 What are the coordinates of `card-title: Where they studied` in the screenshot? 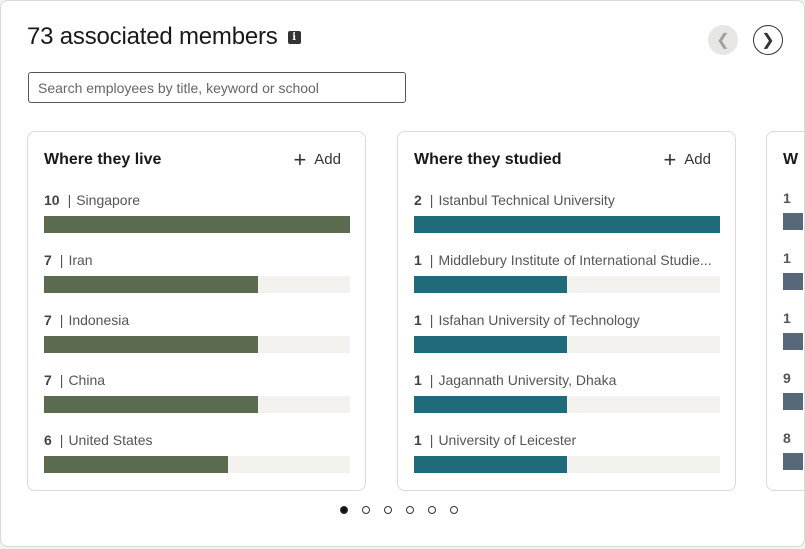 It's located at (488, 159).